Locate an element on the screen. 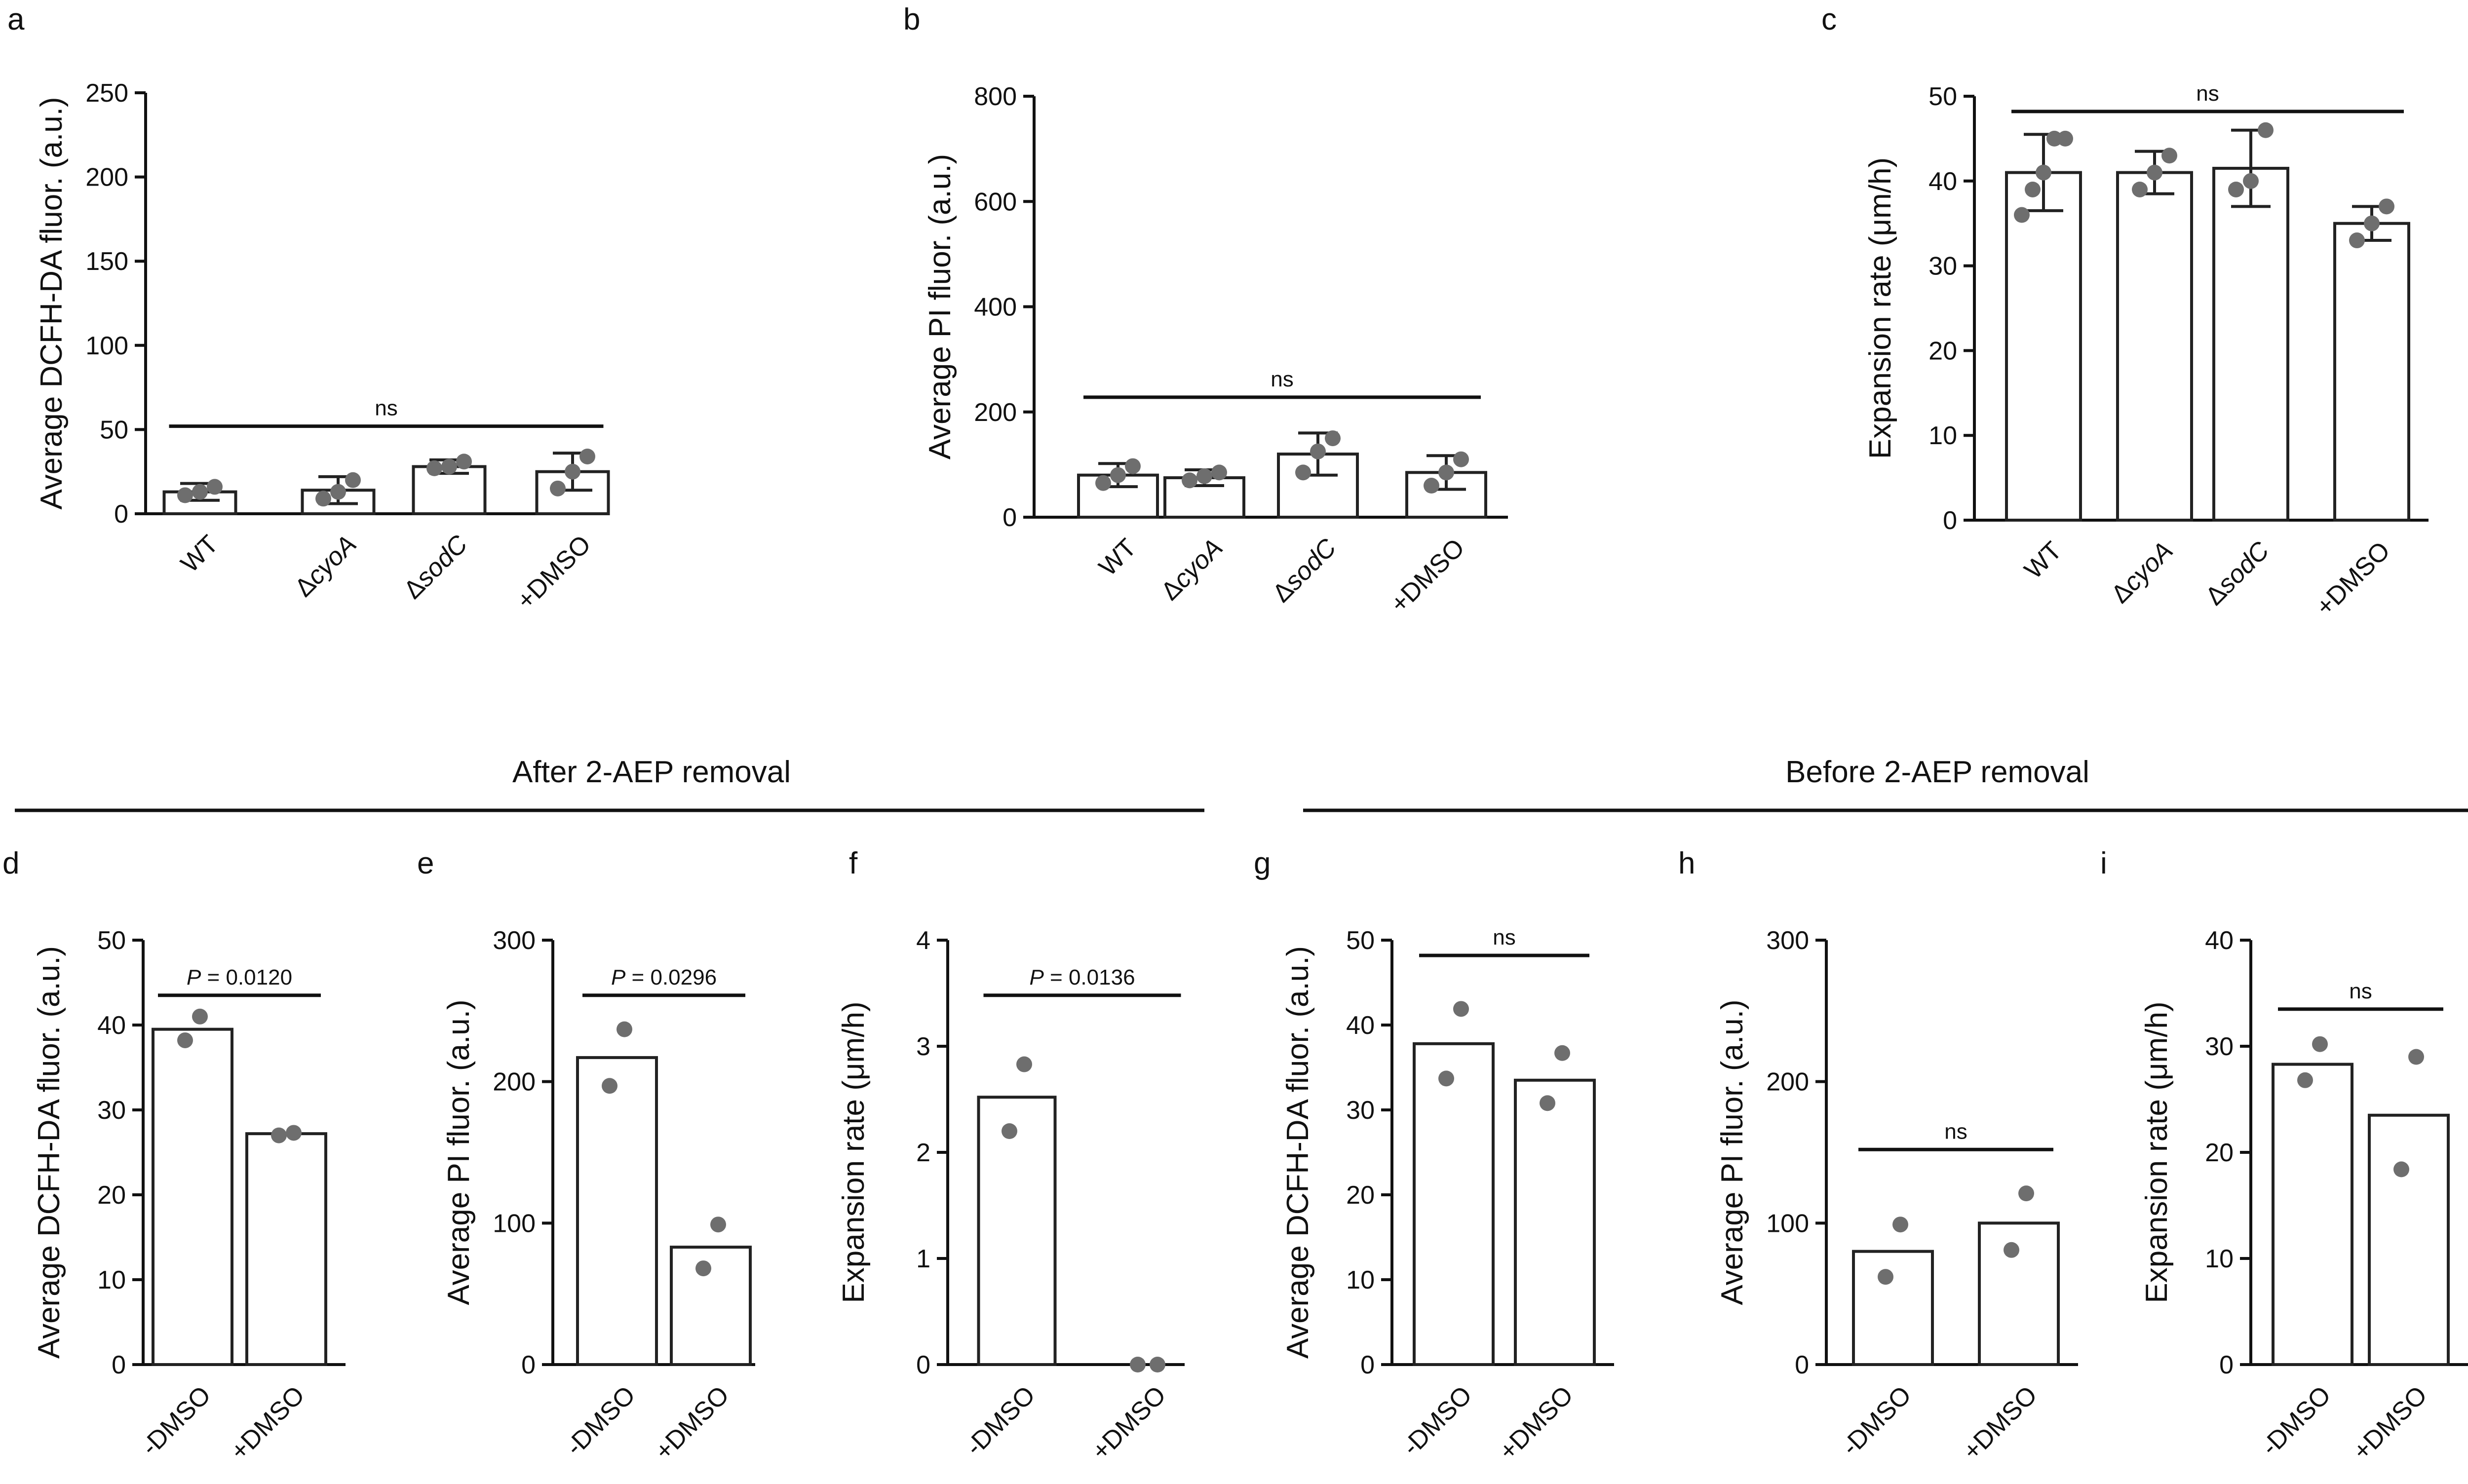 The width and height of the screenshot is (2468, 1484). panel-letter: e is located at coordinates (425, 863).